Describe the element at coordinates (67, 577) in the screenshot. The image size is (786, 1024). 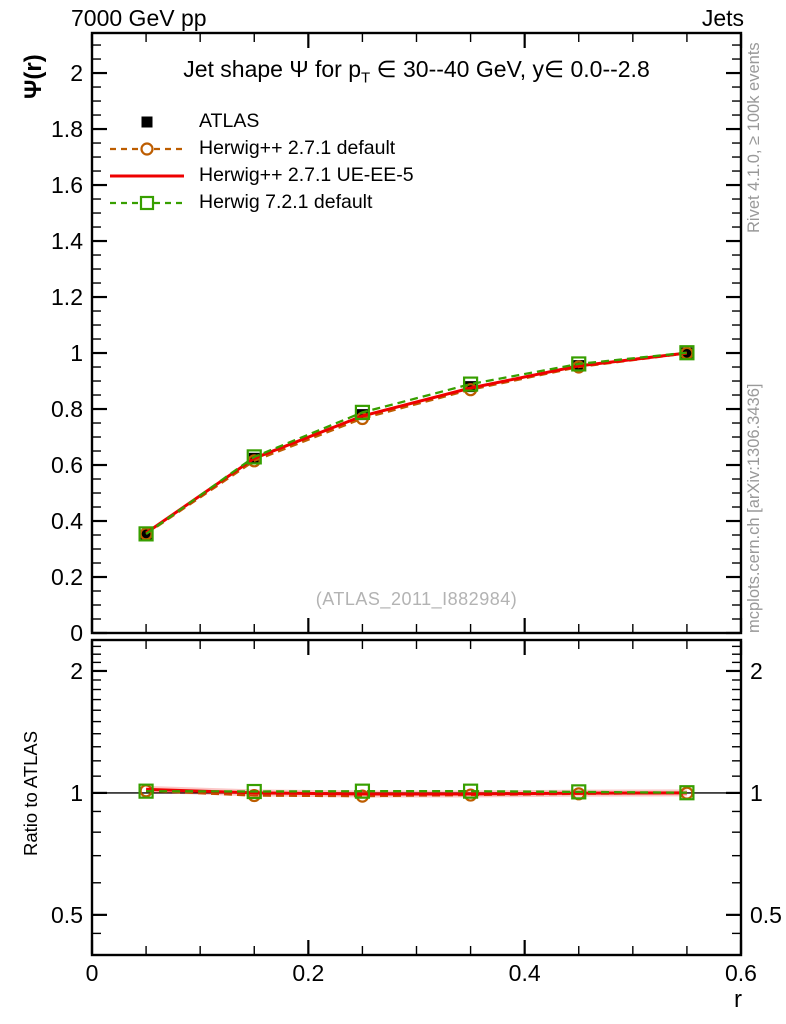
I see `main-y-tick-label: 0.2` at that location.